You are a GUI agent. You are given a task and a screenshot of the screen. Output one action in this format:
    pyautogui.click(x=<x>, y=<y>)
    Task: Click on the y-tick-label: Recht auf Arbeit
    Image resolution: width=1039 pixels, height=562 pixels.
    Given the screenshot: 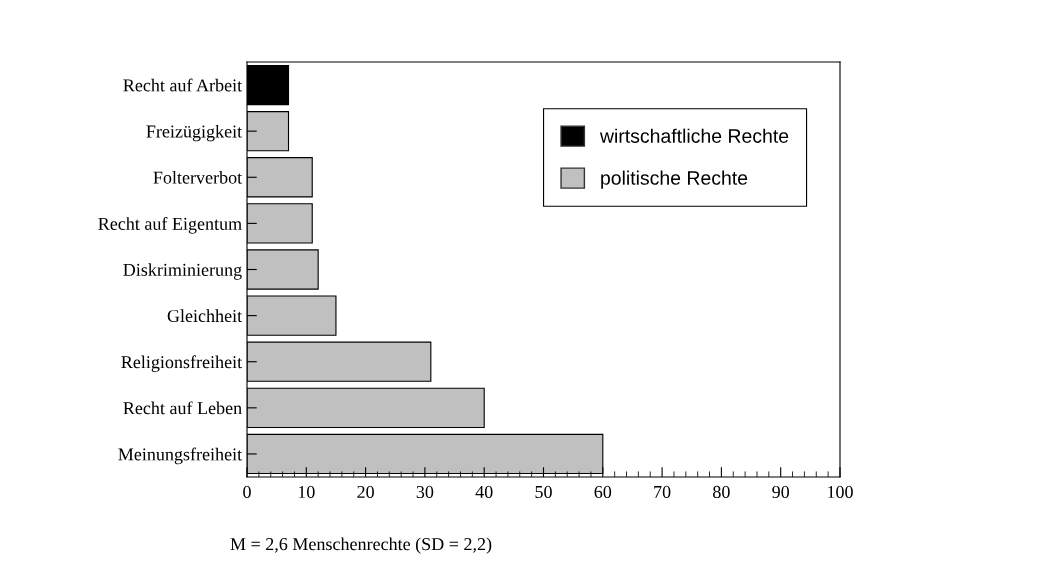 What is the action you would take?
    pyautogui.click(x=183, y=85)
    